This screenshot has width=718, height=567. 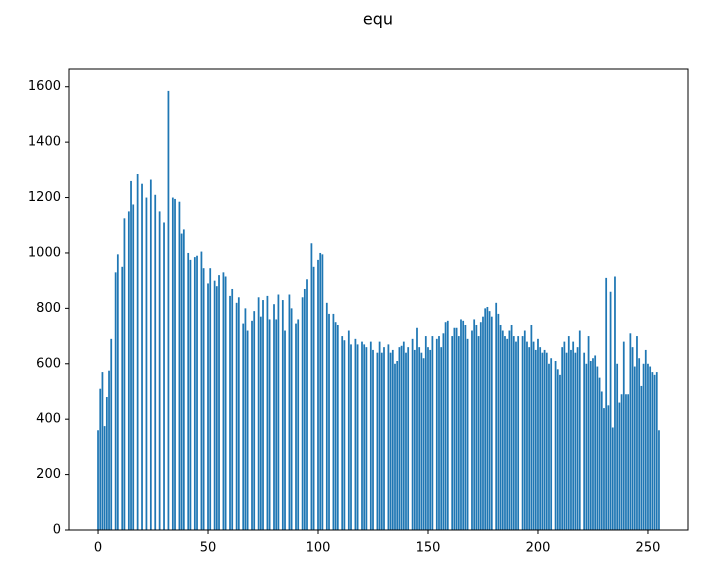 I want to click on y-tick-label: 400, so click(x=48, y=419).